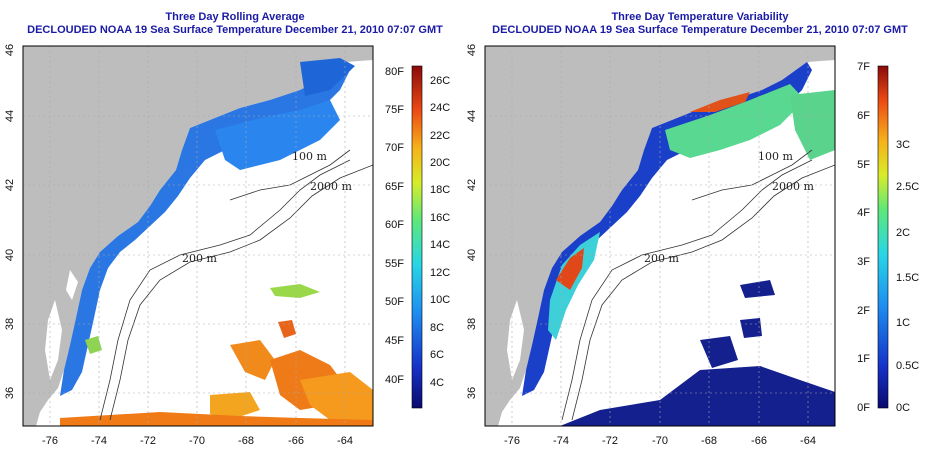  What do you see at coordinates (472, 221) in the screenshot?
I see `right-lat-axis: 36 38 40 42 44 46` at bounding box center [472, 221].